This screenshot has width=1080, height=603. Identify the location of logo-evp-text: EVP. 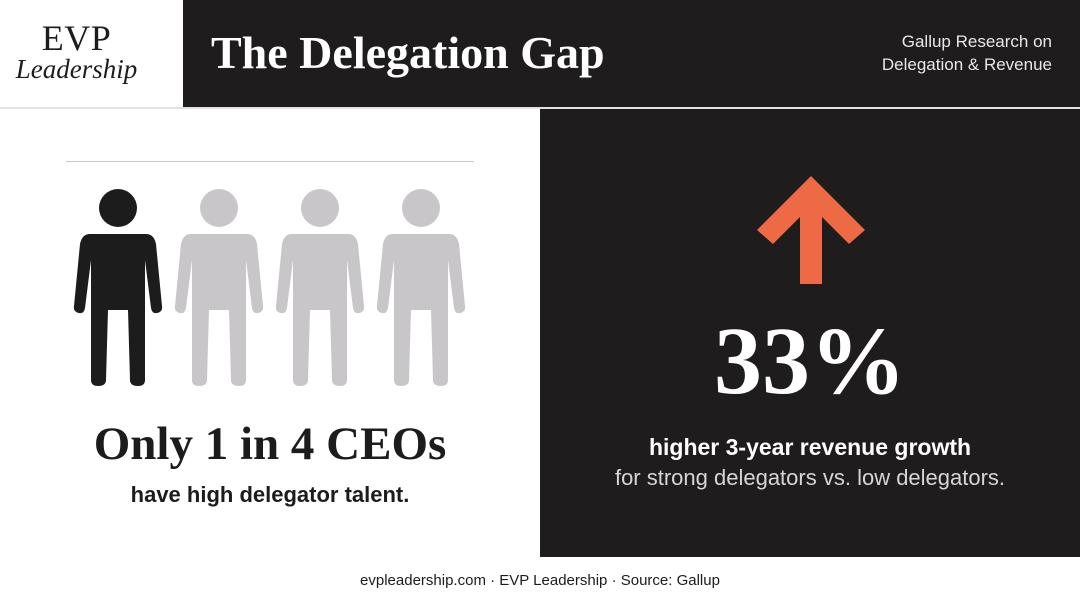
(76, 38).